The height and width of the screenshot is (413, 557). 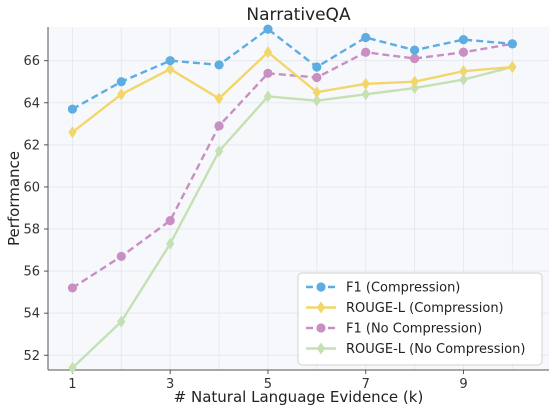 I want to click on y-tick-label: 52, so click(x=31, y=356).